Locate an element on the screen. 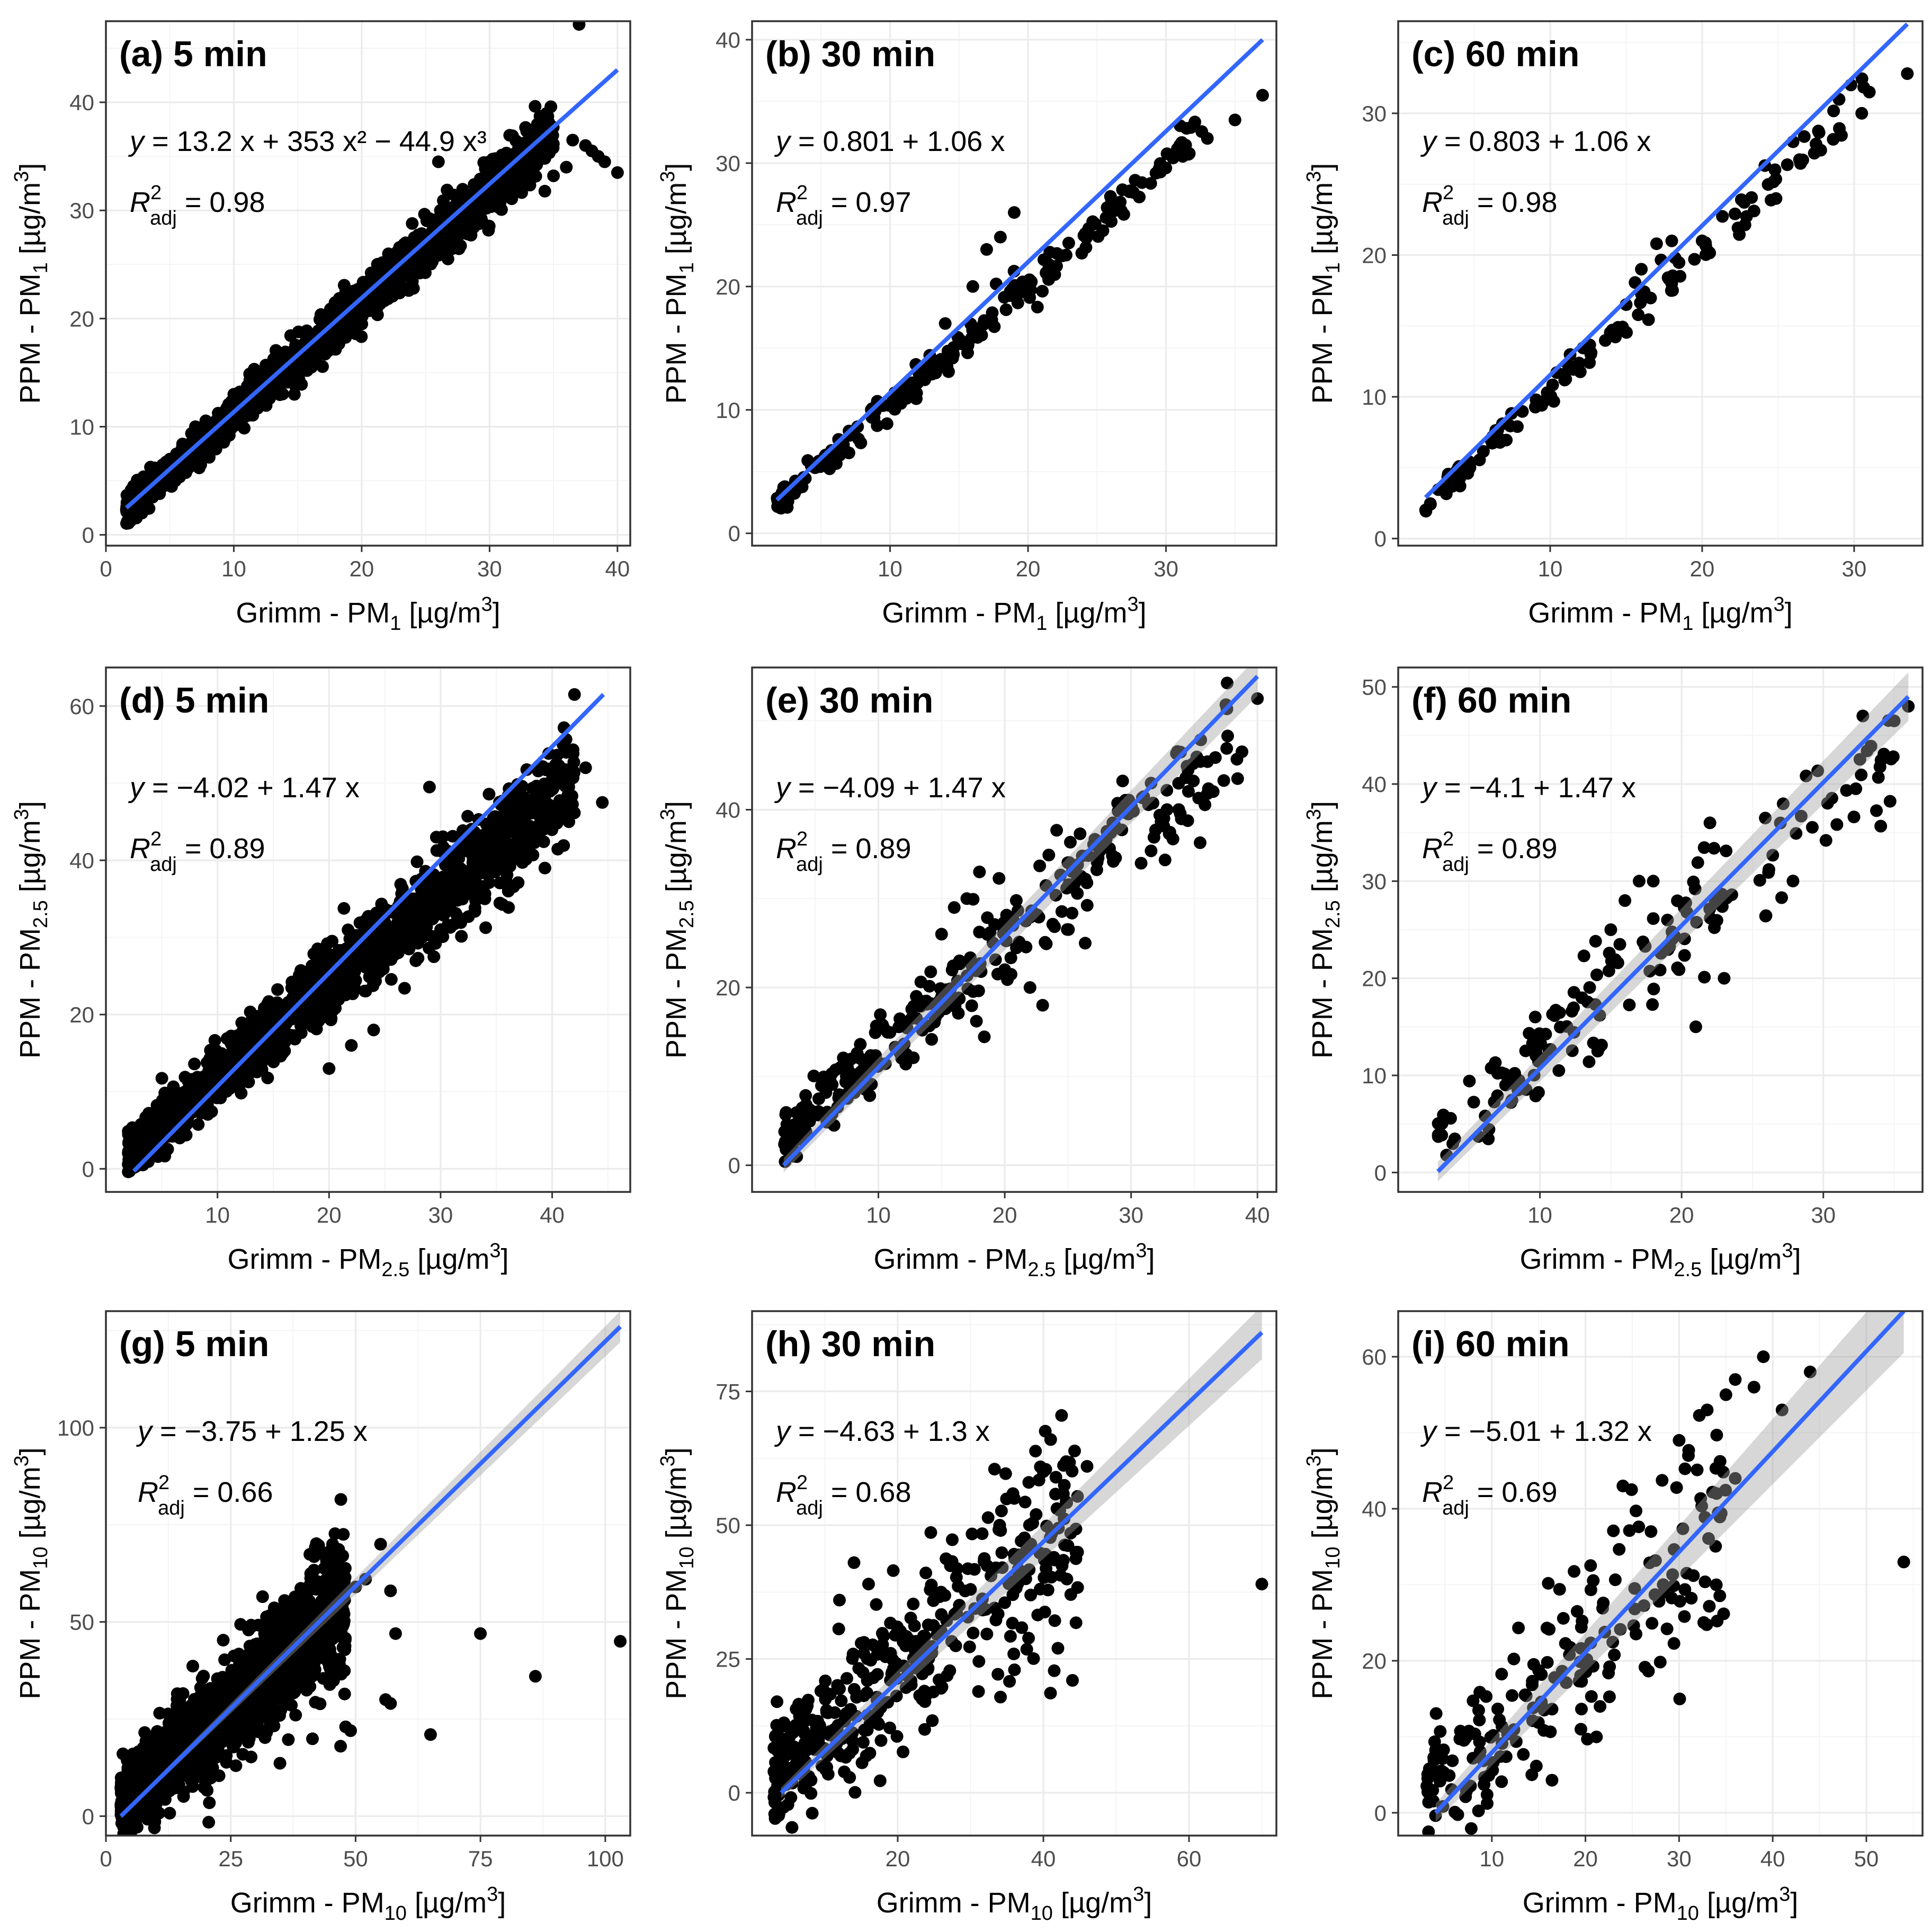  panel-border is located at coordinates (1660, 283).